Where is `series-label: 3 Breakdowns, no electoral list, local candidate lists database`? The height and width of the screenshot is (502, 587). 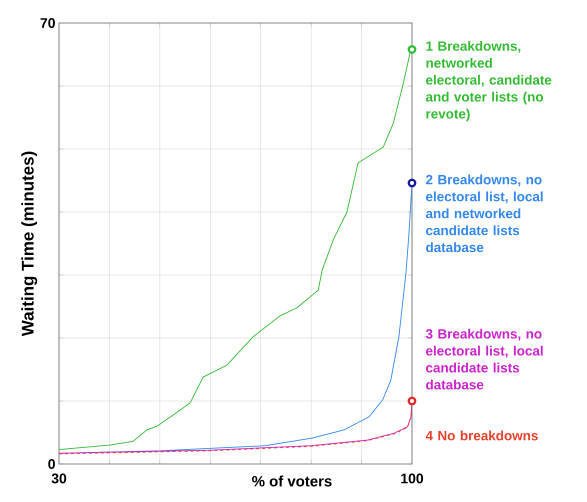 series-label: 3 Breakdowns, no electoral list, local candidate lists database is located at coordinates (484, 359).